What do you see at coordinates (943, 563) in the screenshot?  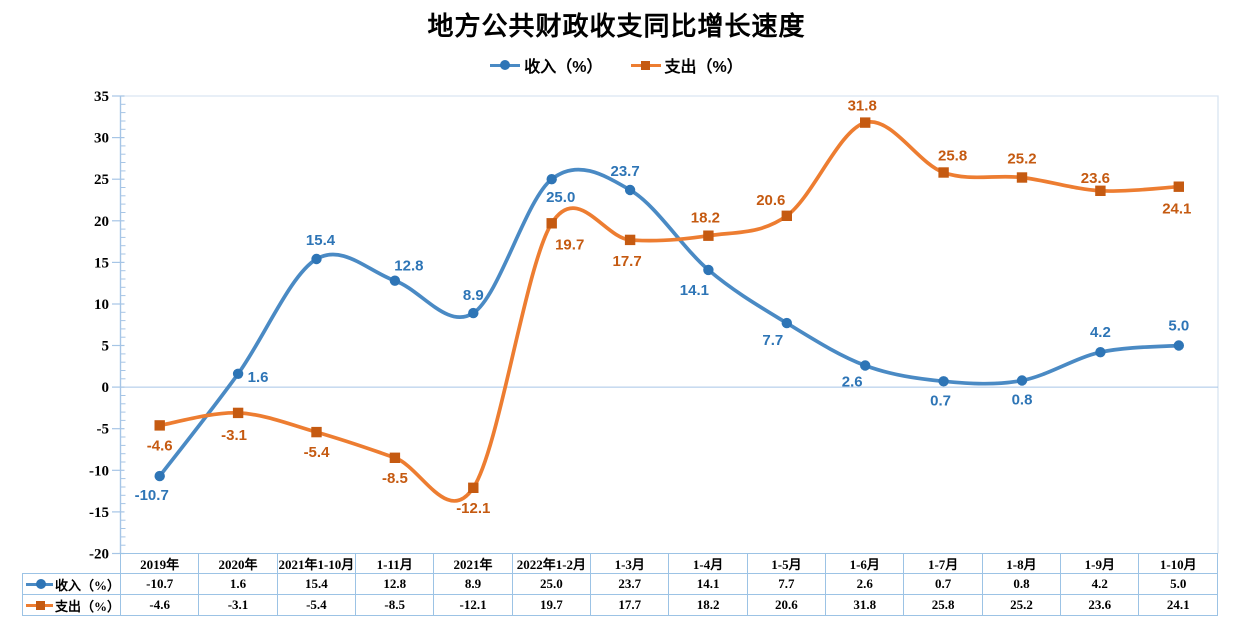 I see `x-axis-category-label: 1-7月` at bounding box center [943, 563].